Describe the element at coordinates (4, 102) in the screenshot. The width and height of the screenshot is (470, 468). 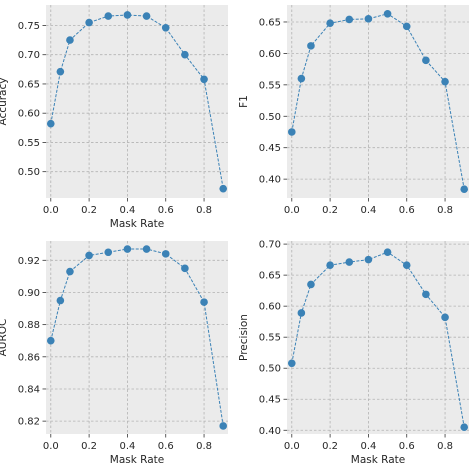
I see `y-axis-label: Accuracy` at that location.